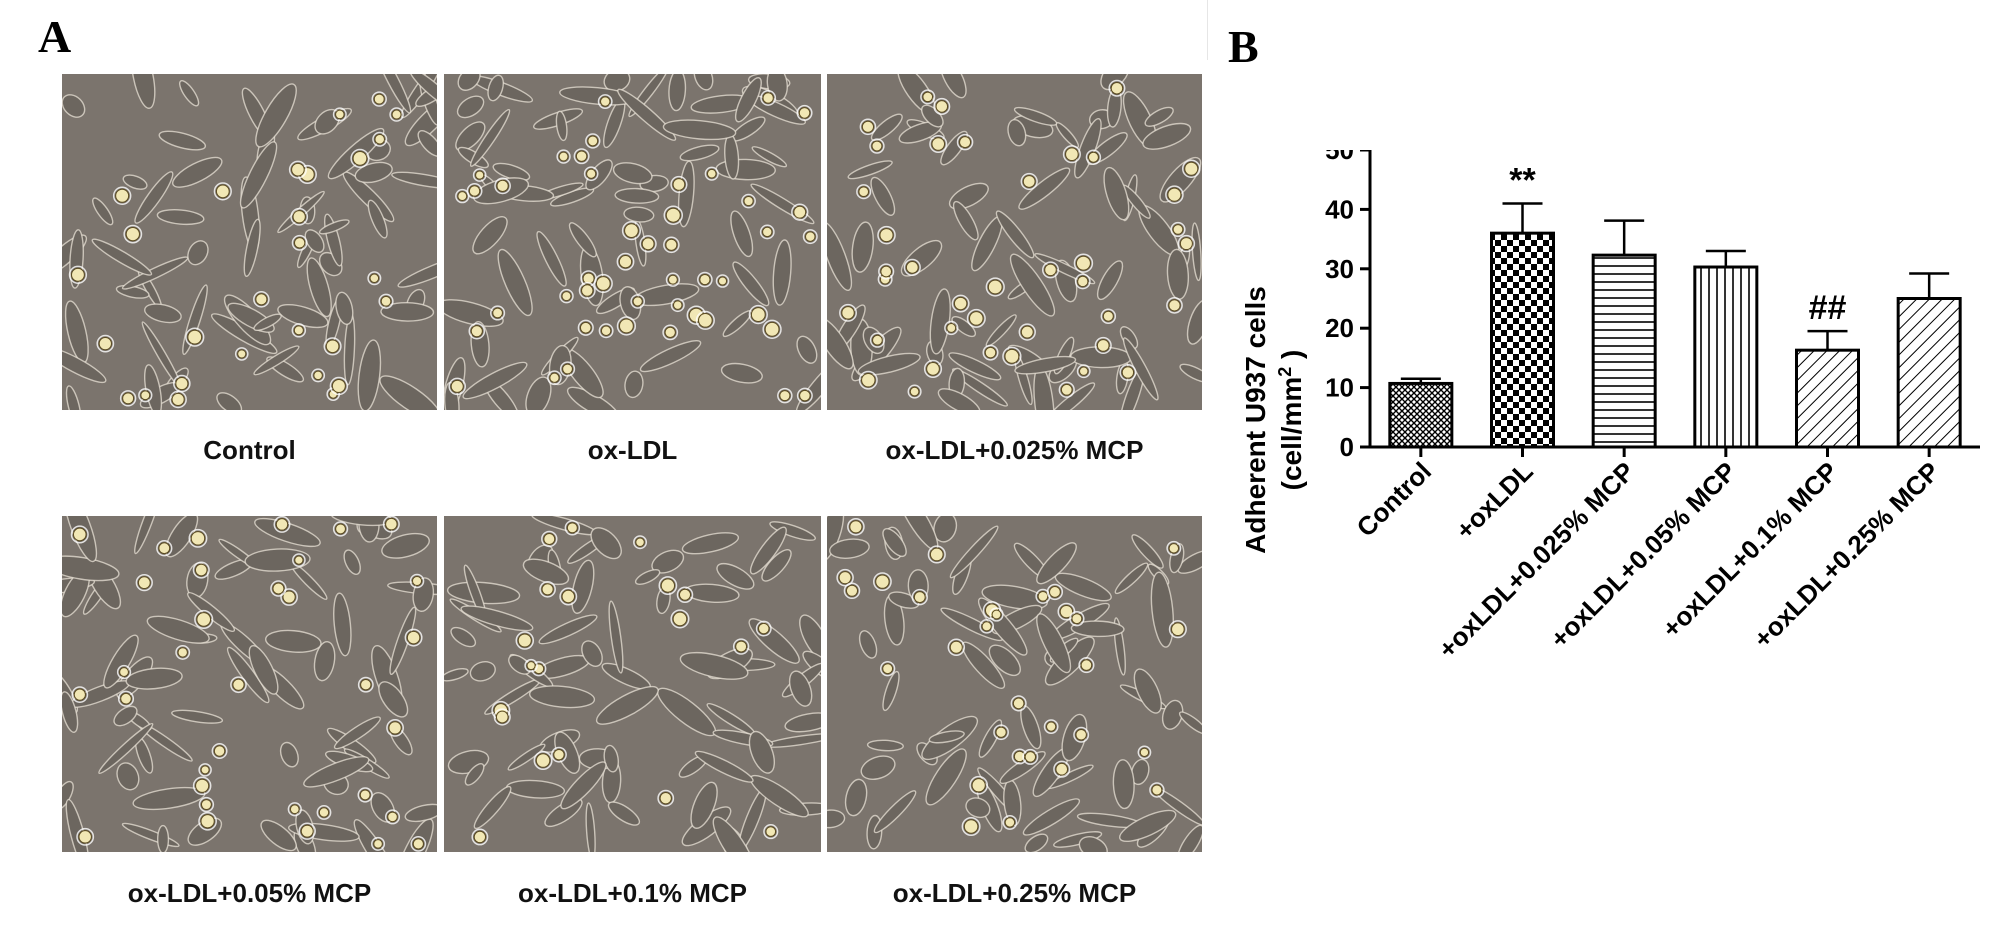 The height and width of the screenshot is (930, 2008). I want to click on micrograph-label-oxldl-01-mcp: ox-LDL+0.1% MCP, so click(632, 893).